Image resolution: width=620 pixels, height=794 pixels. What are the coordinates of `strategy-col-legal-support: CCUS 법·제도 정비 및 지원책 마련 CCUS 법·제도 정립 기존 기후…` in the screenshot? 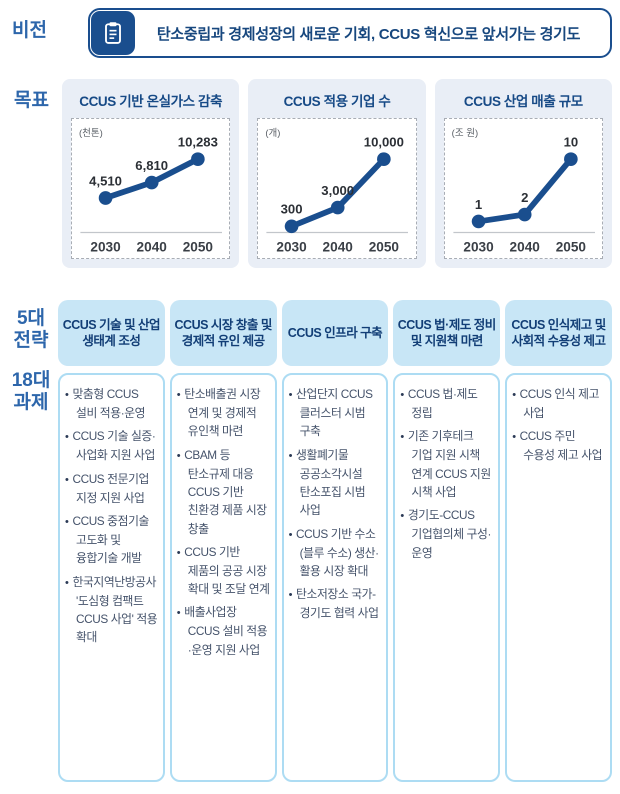 It's located at (447, 541).